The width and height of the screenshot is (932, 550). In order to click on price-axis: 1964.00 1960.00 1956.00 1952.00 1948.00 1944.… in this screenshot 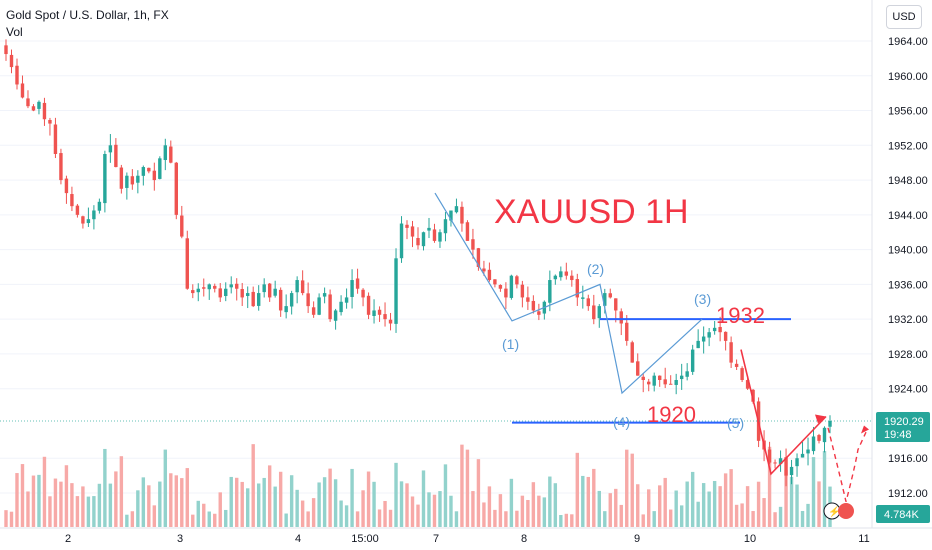, I will do `click(876, 279)`.